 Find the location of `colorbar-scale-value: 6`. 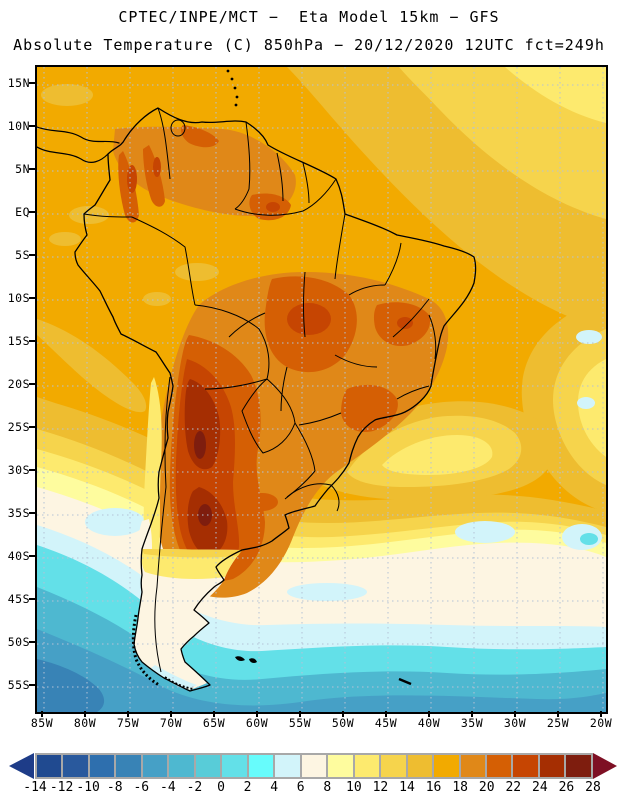

colorbar-scale-value: 6 is located at coordinates (300, 787).